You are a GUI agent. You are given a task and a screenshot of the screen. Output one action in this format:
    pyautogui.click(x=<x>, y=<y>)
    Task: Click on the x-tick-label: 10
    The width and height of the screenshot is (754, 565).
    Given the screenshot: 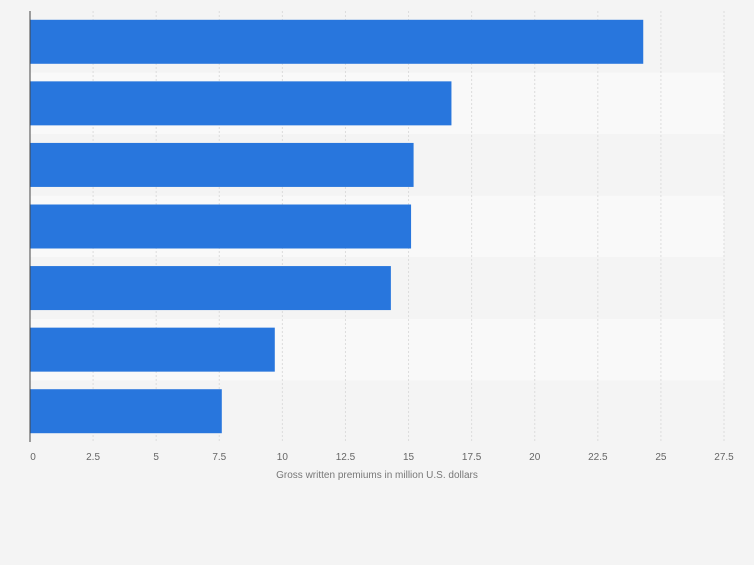 What is the action you would take?
    pyautogui.click(x=283, y=457)
    